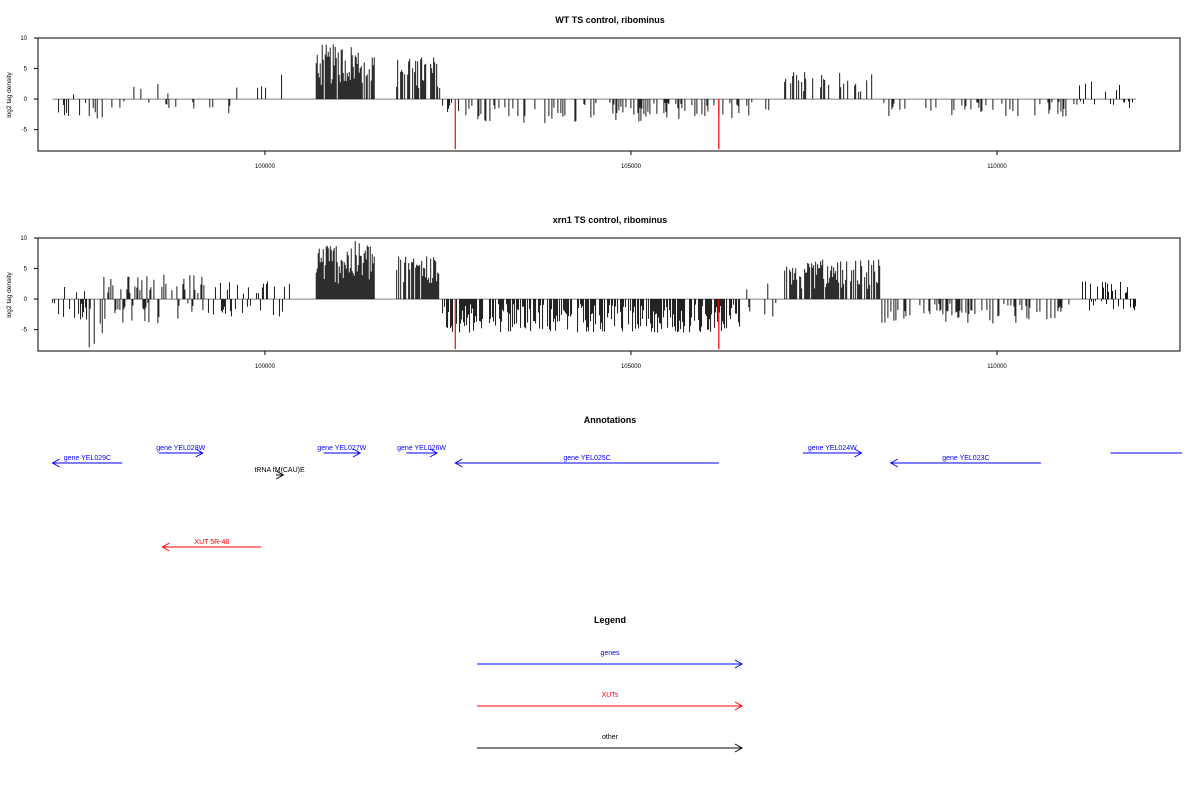 Image resolution: width=1200 pixels, height=800 pixels. I want to click on annotation-label: tRNA fM(CAU)E, so click(279, 470).